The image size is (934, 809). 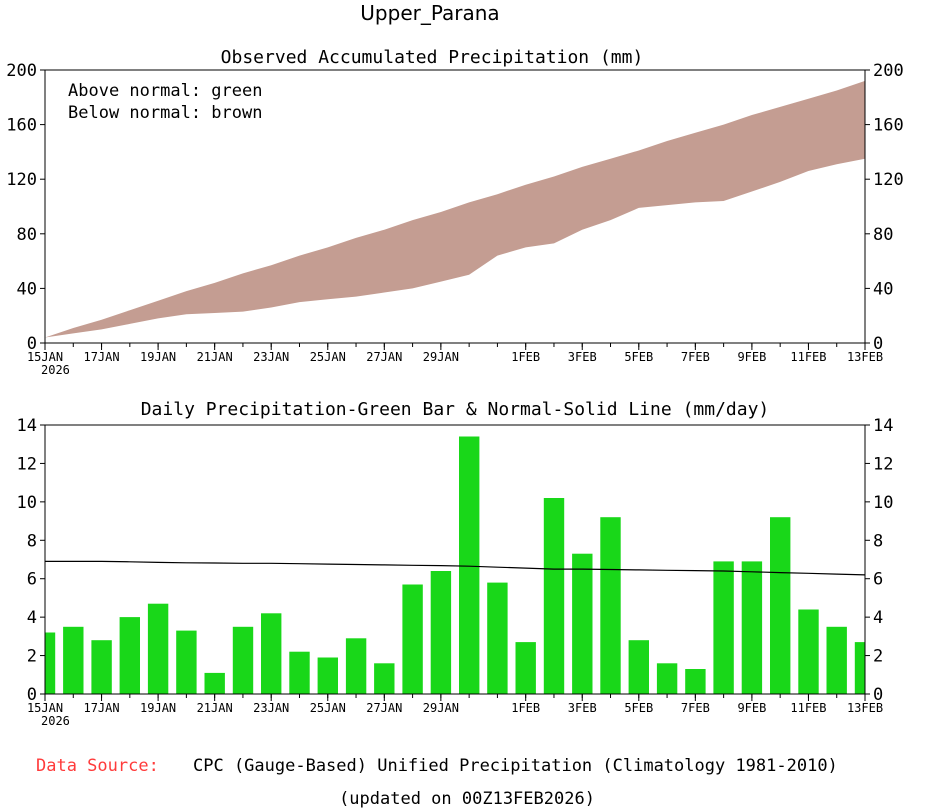 I want to click on top-x-tick-label: 13FEB, so click(x=865, y=357).